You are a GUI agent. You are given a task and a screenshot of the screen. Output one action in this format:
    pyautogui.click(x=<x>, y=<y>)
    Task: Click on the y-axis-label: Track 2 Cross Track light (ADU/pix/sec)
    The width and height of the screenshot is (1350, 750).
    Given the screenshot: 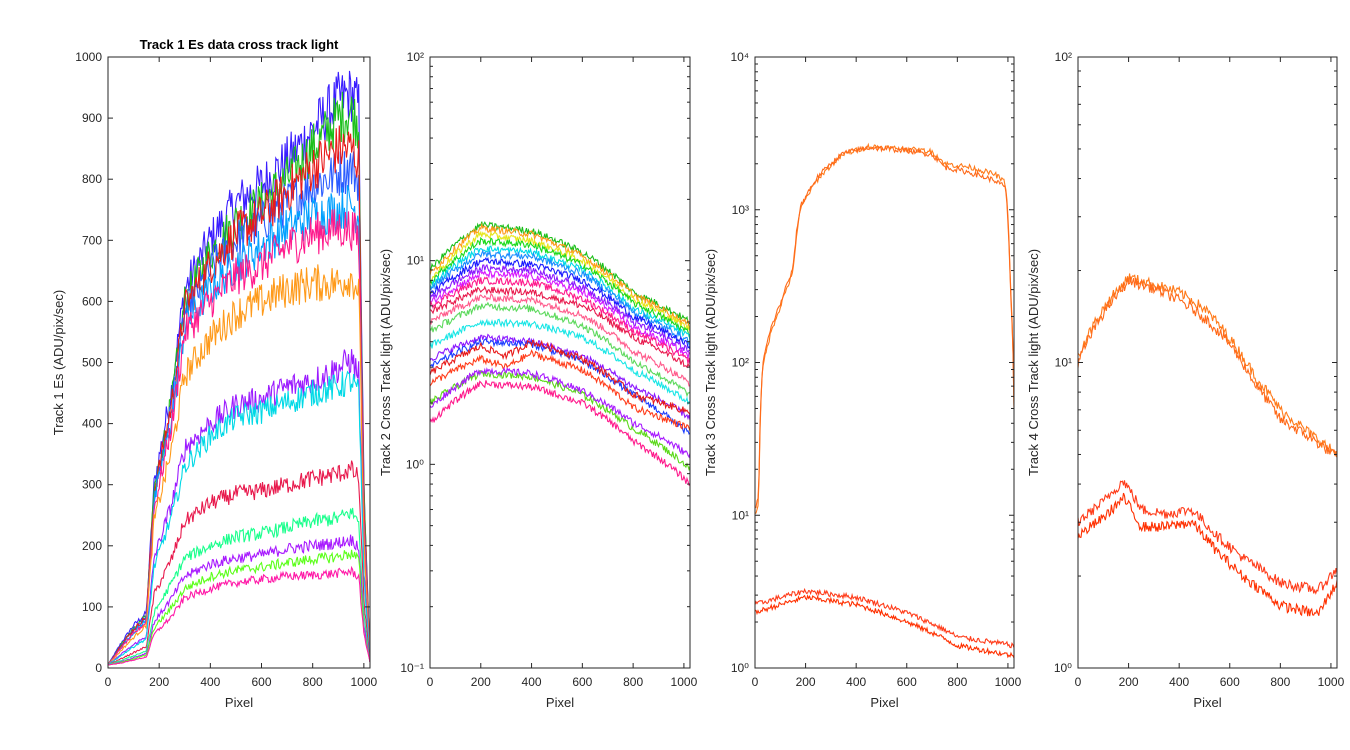 What is the action you would take?
    pyautogui.click(x=385, y=362)
    